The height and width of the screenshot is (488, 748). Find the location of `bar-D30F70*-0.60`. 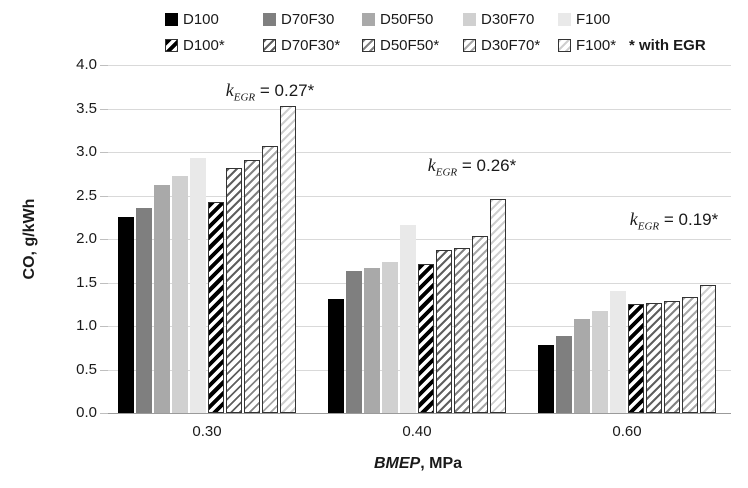

bar-D30F70*-0.60 is located at coordinates (690, 355).